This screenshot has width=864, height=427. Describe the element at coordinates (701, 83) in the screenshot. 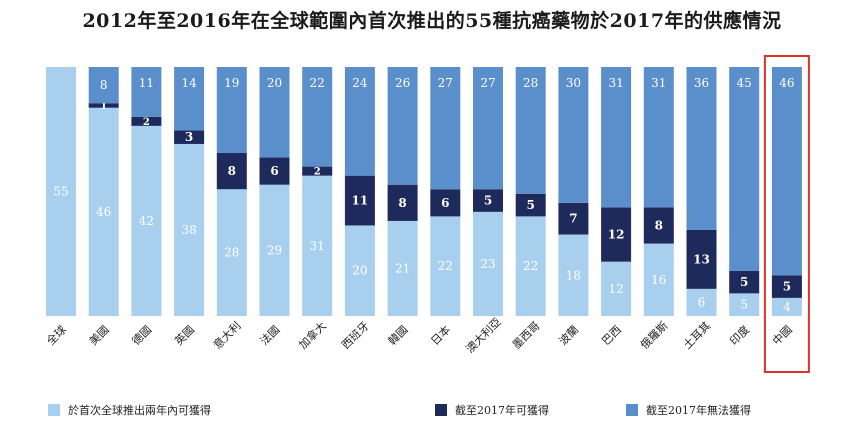

I see `value-label-3-16: 36` at that location.